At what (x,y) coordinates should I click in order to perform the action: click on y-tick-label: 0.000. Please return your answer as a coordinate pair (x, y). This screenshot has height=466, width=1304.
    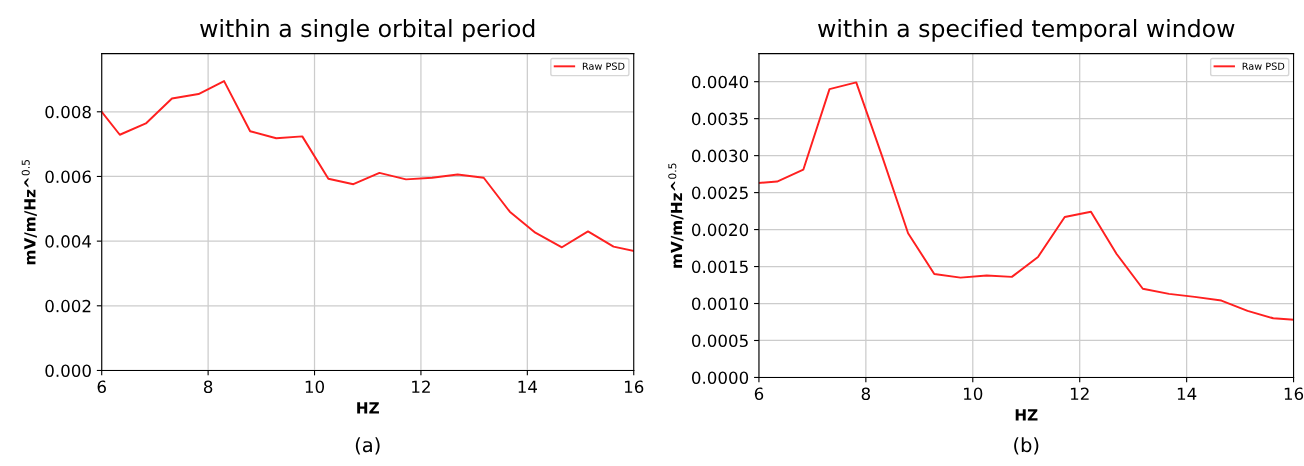
    Looking at the image, I should click on (68, 371).